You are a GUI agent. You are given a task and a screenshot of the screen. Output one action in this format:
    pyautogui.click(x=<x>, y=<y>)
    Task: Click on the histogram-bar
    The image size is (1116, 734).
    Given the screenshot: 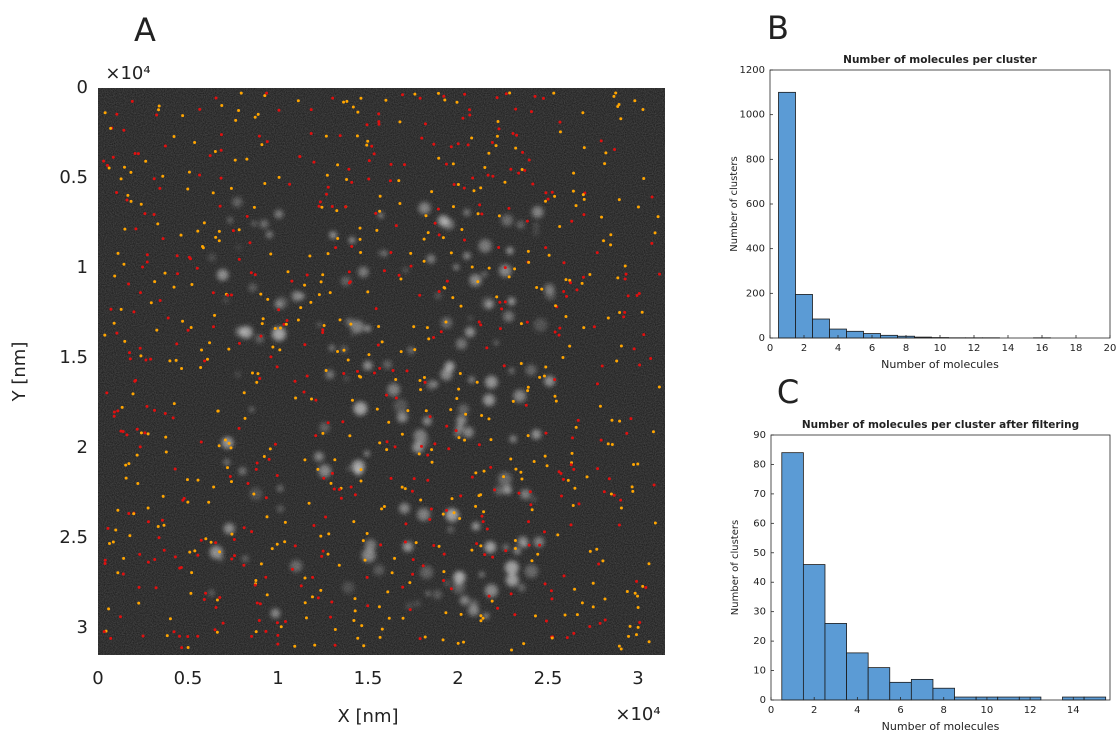 What is the action you would take?
    pyautogui.click(x=922, y=689)
    